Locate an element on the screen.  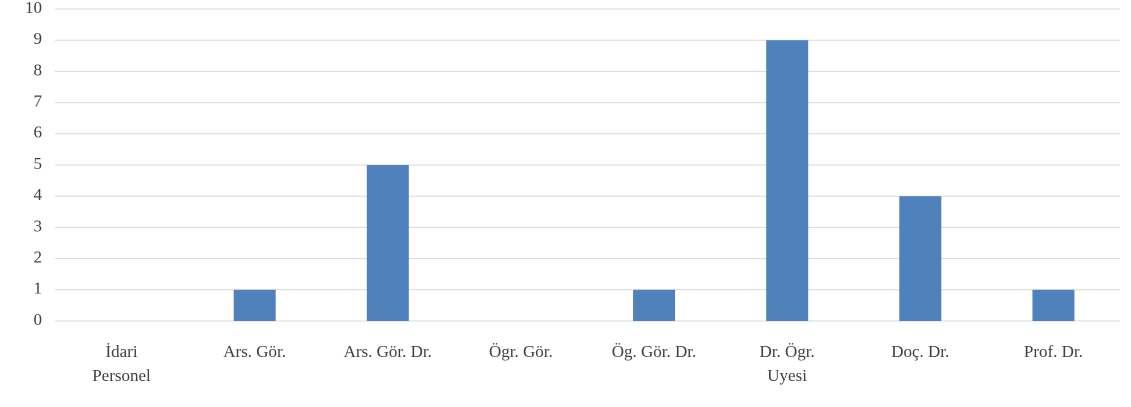
x-tick-label: Prof. Dr. is located at coordinates (1053, 351).